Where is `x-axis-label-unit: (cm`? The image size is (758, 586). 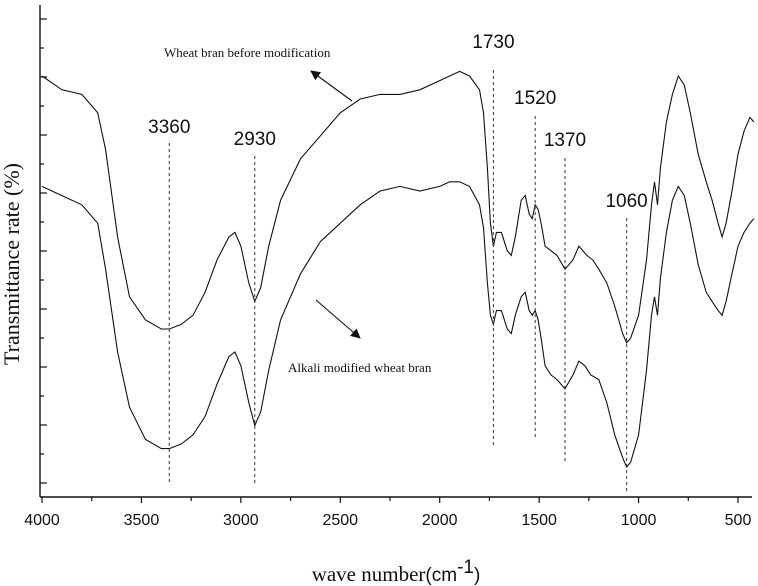
x-axis-label-unit: (cm is located at coordinates (441, 575).